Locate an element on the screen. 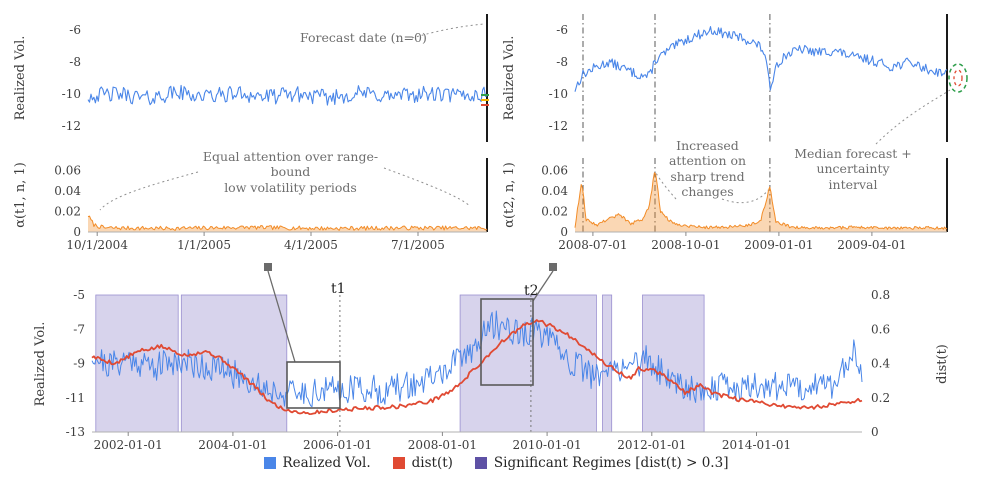  y-tick-label-right: 0.8 is located at coordinates (880, 295).